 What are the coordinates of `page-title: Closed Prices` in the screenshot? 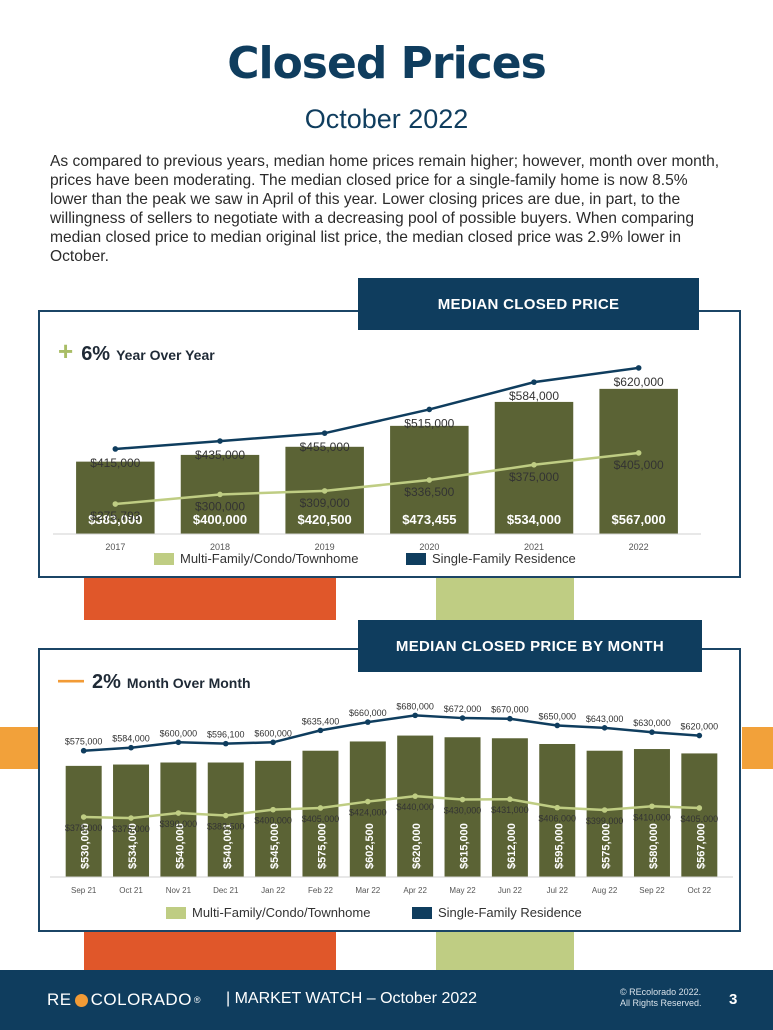 It's located at (387, 63).